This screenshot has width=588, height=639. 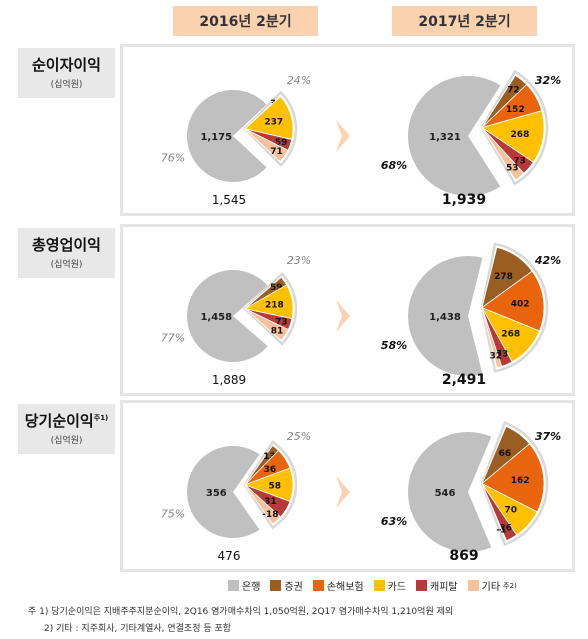 I want to click on total-label: 2,491, so click(x=464, y=380).